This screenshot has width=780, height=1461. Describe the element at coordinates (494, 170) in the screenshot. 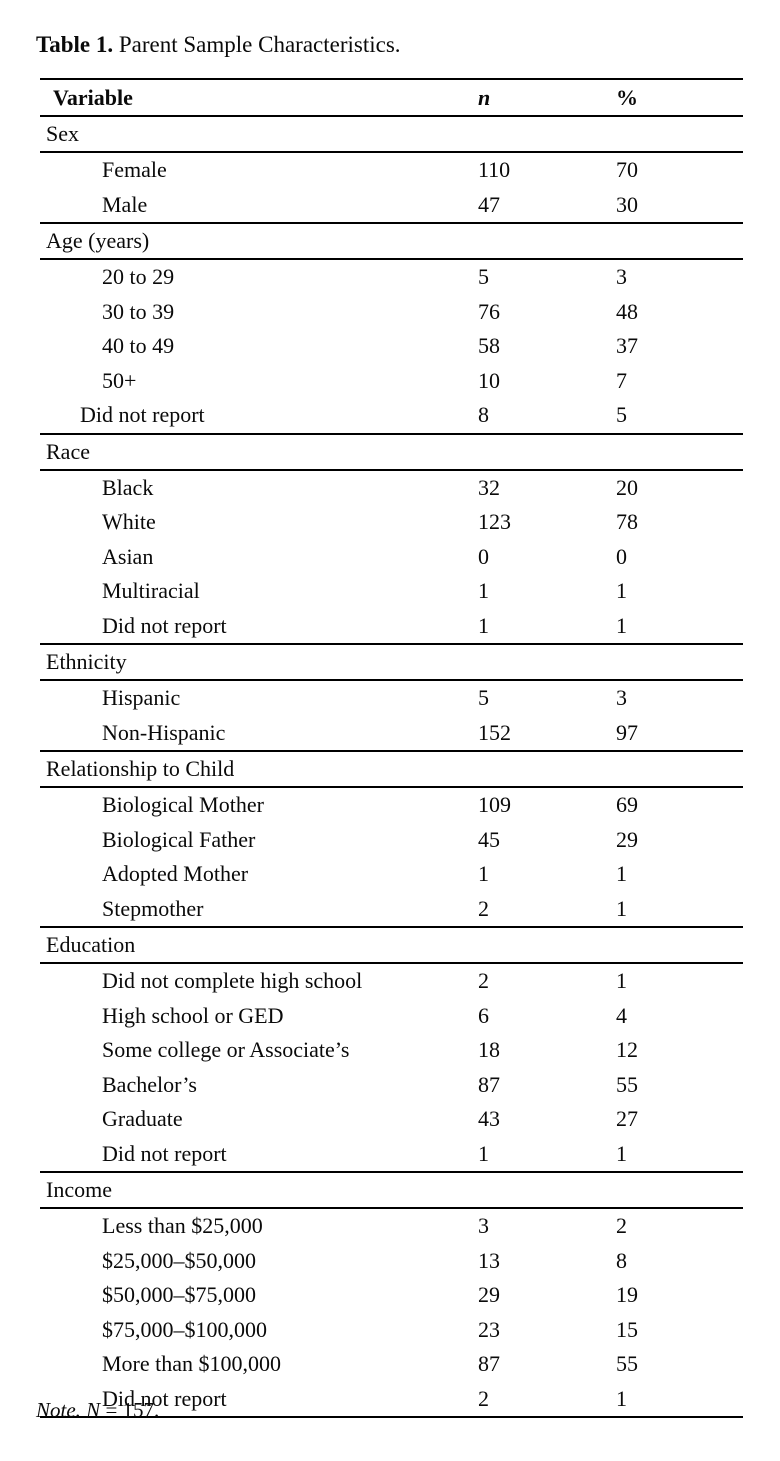

I see `row-n-value: 110` at that location.